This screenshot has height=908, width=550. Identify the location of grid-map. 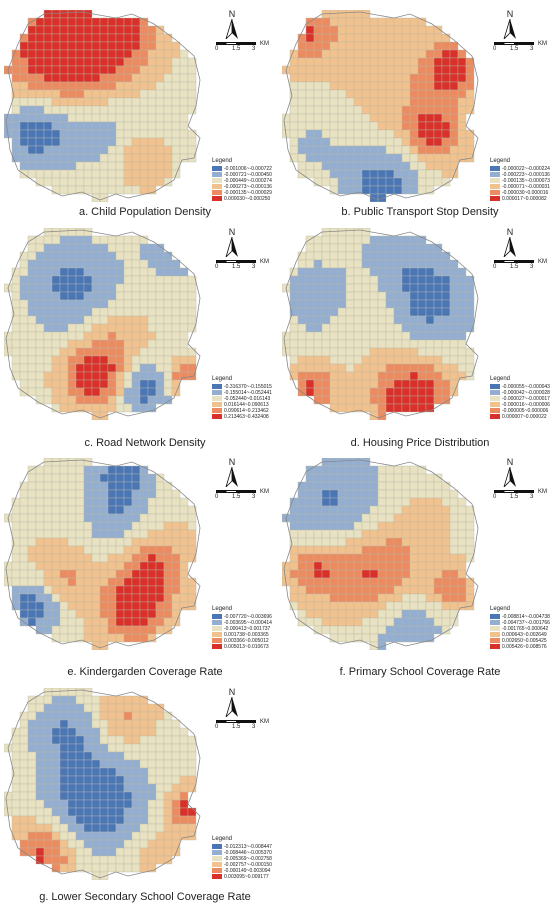
(102, 784).